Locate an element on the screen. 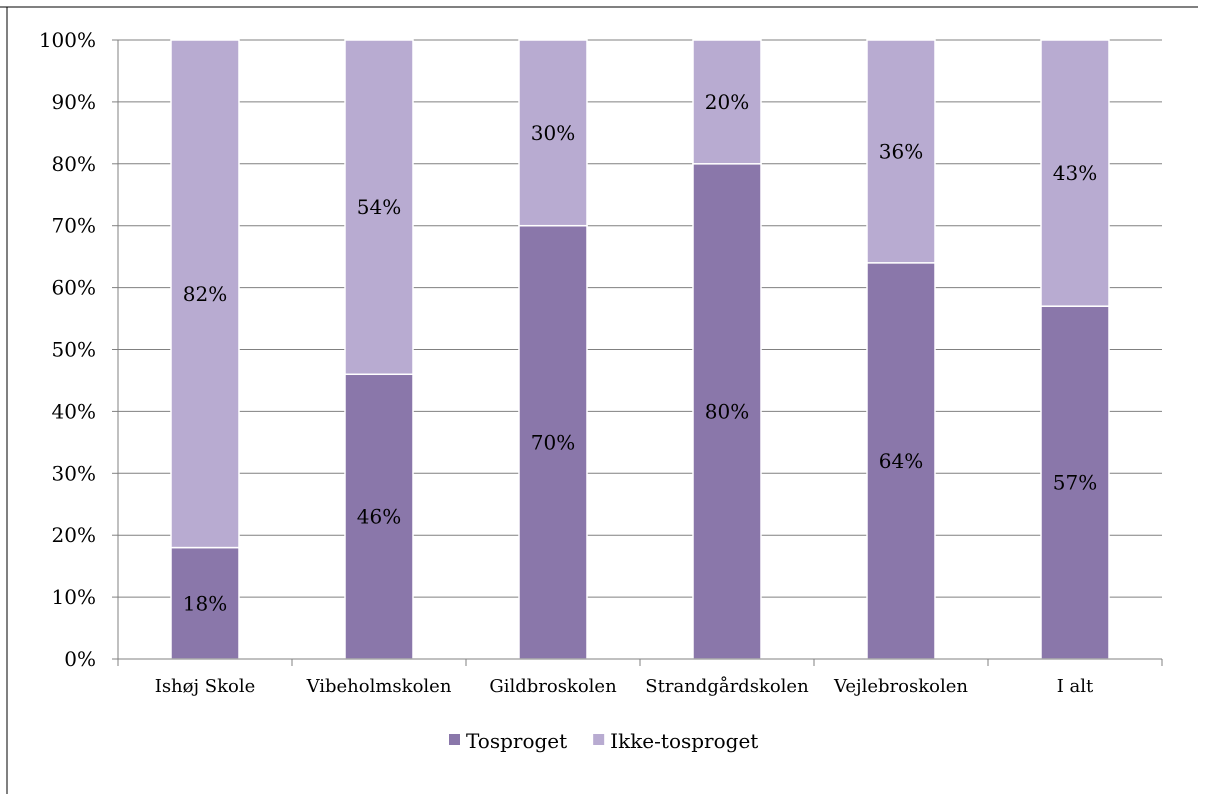  legend-label: Tosproget is located at coordinates (516, 741).